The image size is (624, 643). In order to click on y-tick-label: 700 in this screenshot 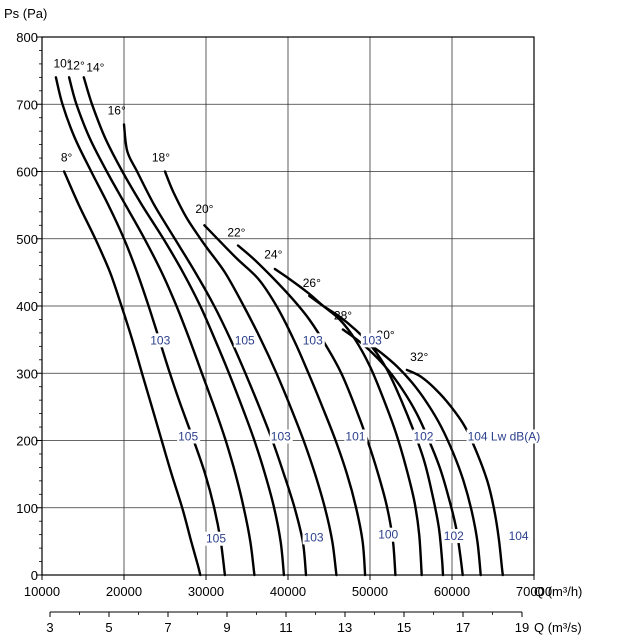, I will do `click(27, 104)`.